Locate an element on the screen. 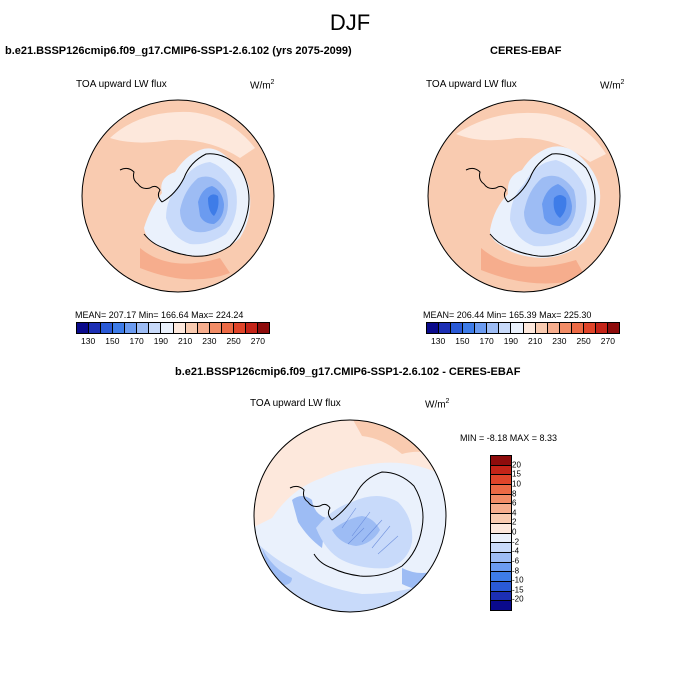 This screenshot has height=700, width=700. obs-variable-label: TOA upward LW flux is located at coordinates (471, 84).